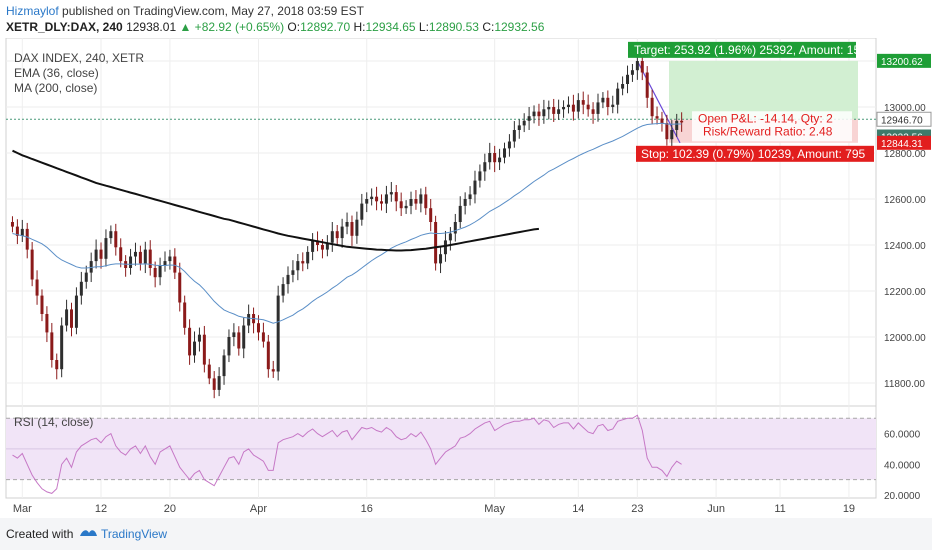  I want to click on stop-price-tag: 12844.31, so click(902, 144).